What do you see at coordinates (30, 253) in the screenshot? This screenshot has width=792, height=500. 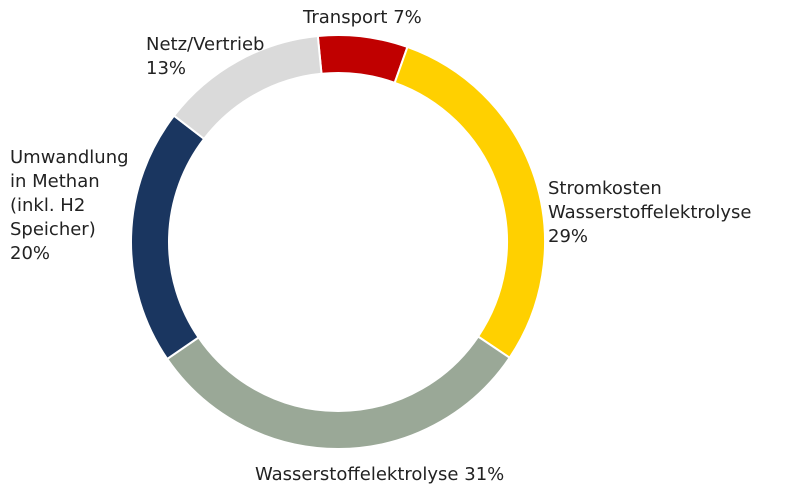 I see `value-label: 20%` at bounding box center [30, 253].